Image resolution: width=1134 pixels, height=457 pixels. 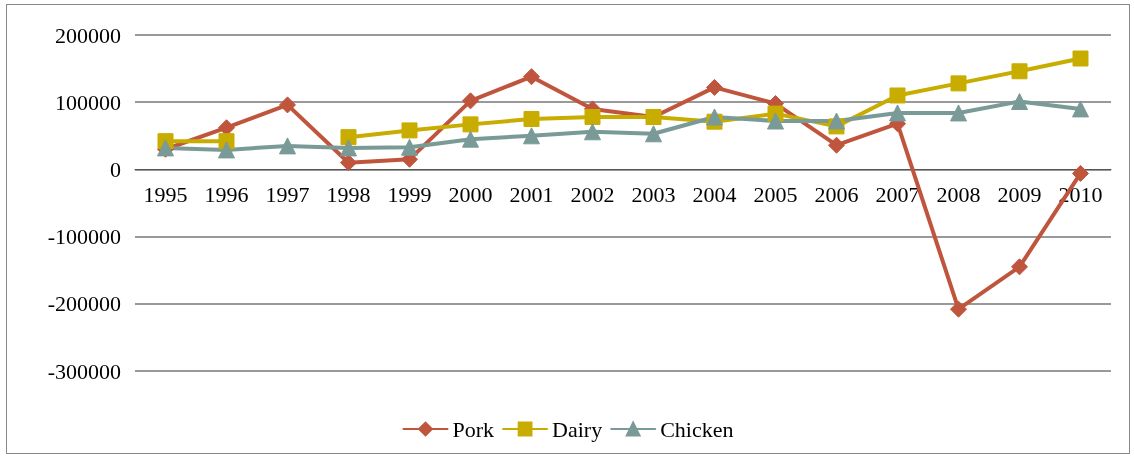 What do you see at coordinates (84, 237) in the screenshot?
I see `y-tick-label: -100000` at bounding box center [84, 237].